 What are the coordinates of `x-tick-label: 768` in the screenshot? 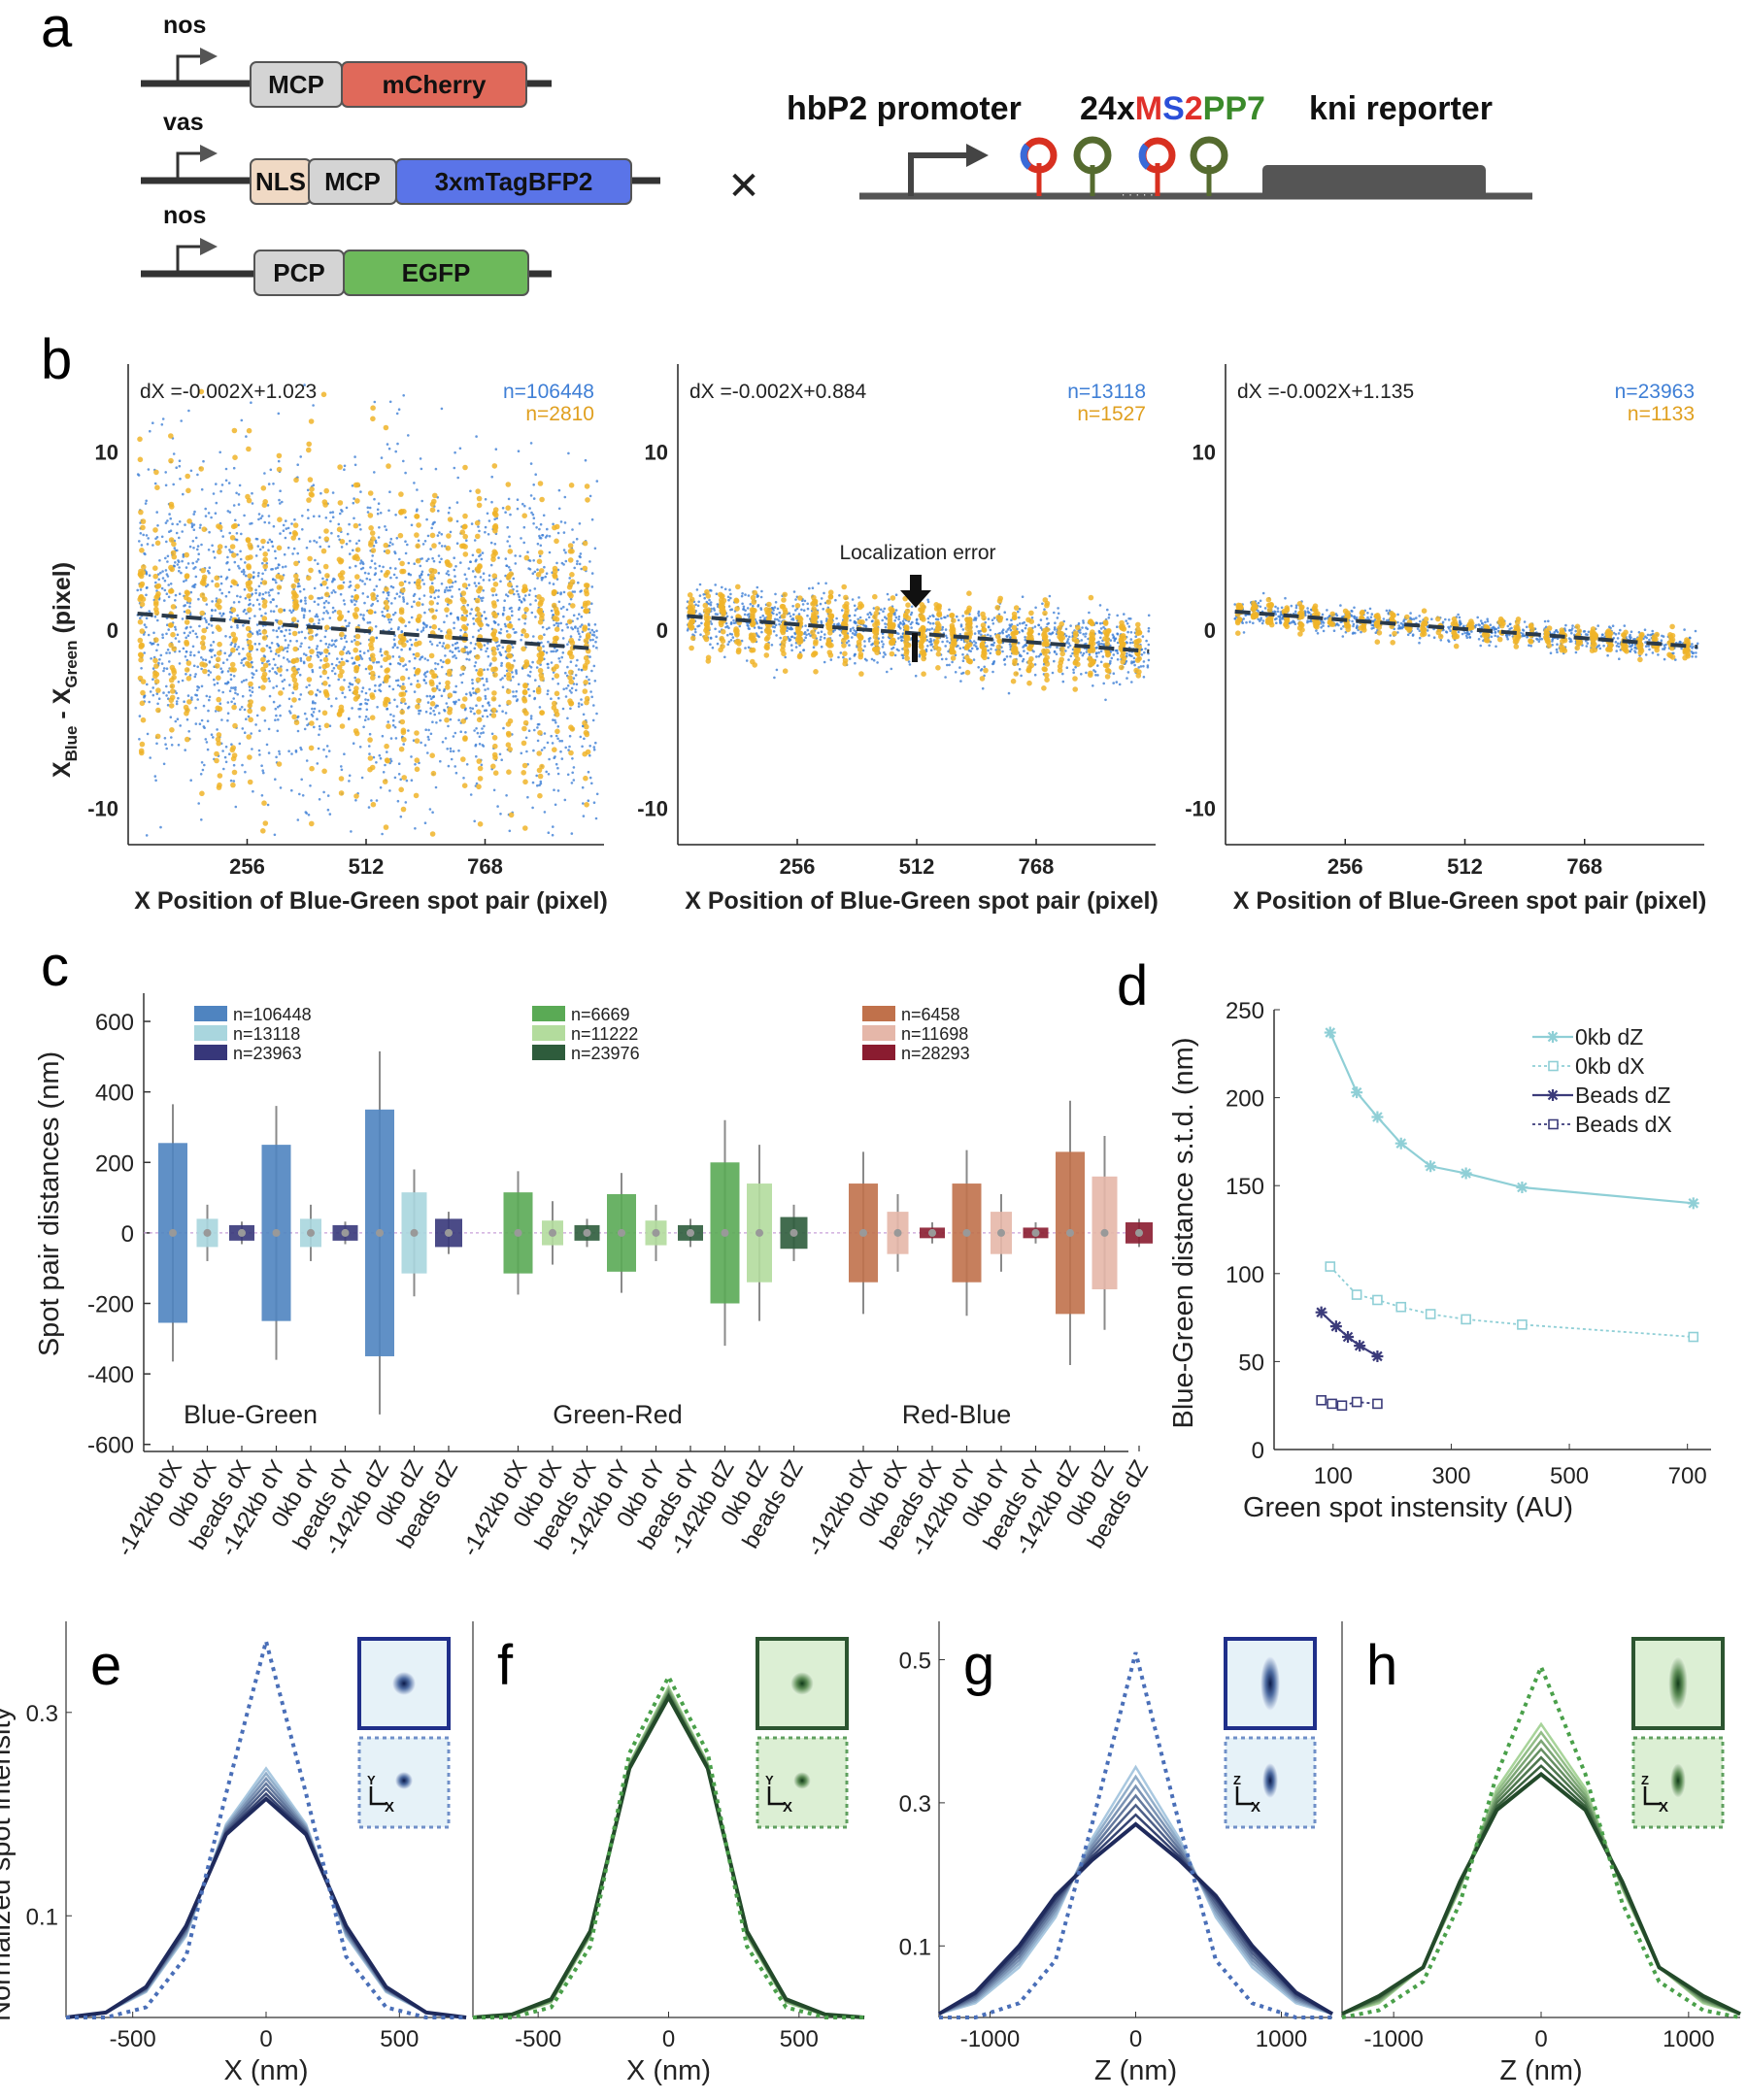 It's located at (485, 866).